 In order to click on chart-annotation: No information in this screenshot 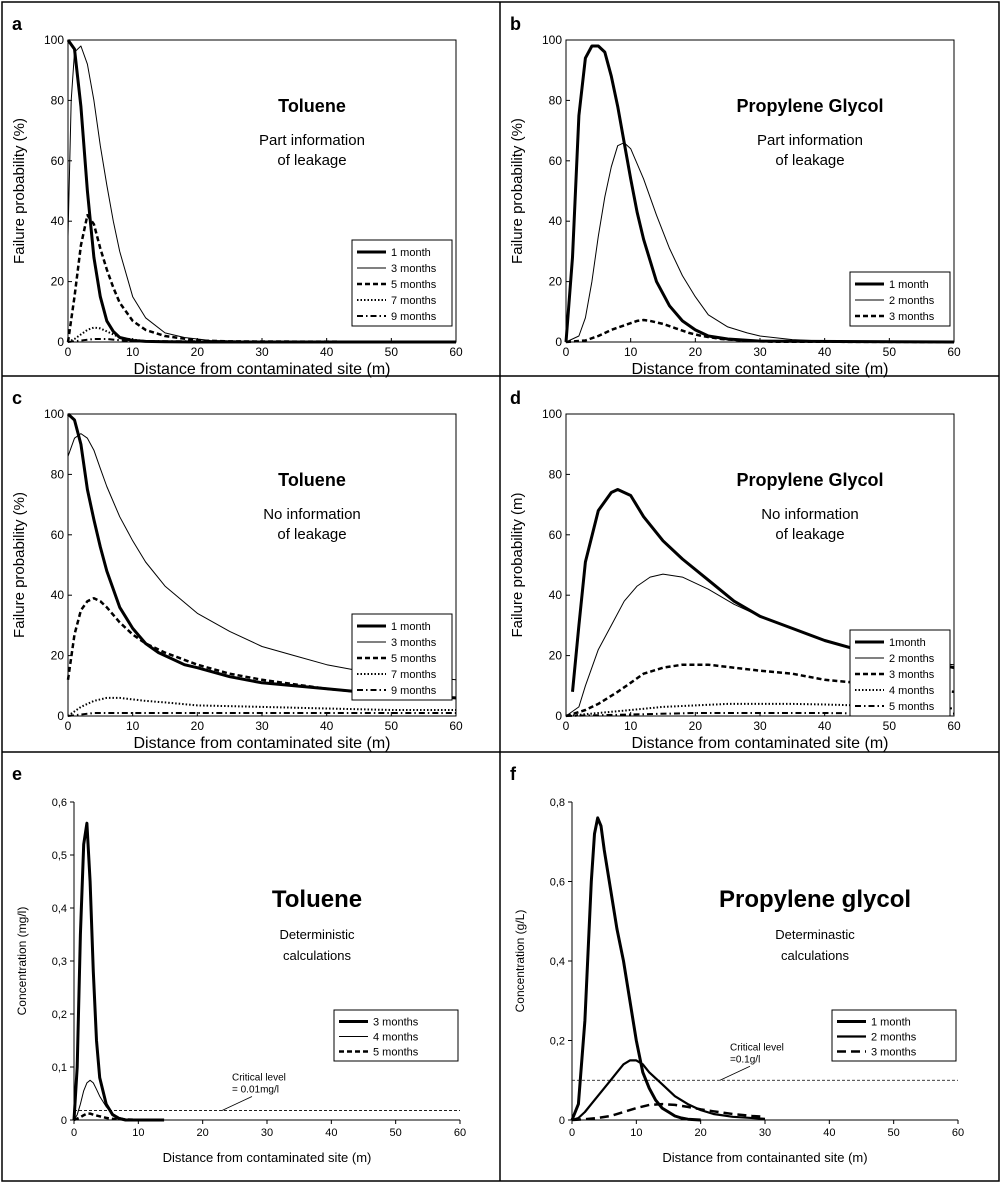, I will do `click(312, 514)`.